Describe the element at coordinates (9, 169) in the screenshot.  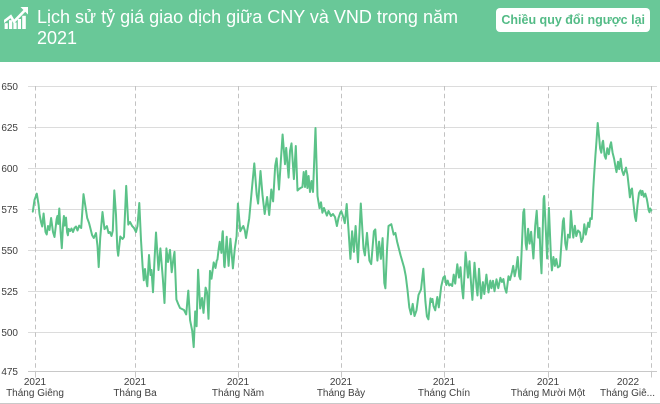
I see `svg-text: 600` at that location.